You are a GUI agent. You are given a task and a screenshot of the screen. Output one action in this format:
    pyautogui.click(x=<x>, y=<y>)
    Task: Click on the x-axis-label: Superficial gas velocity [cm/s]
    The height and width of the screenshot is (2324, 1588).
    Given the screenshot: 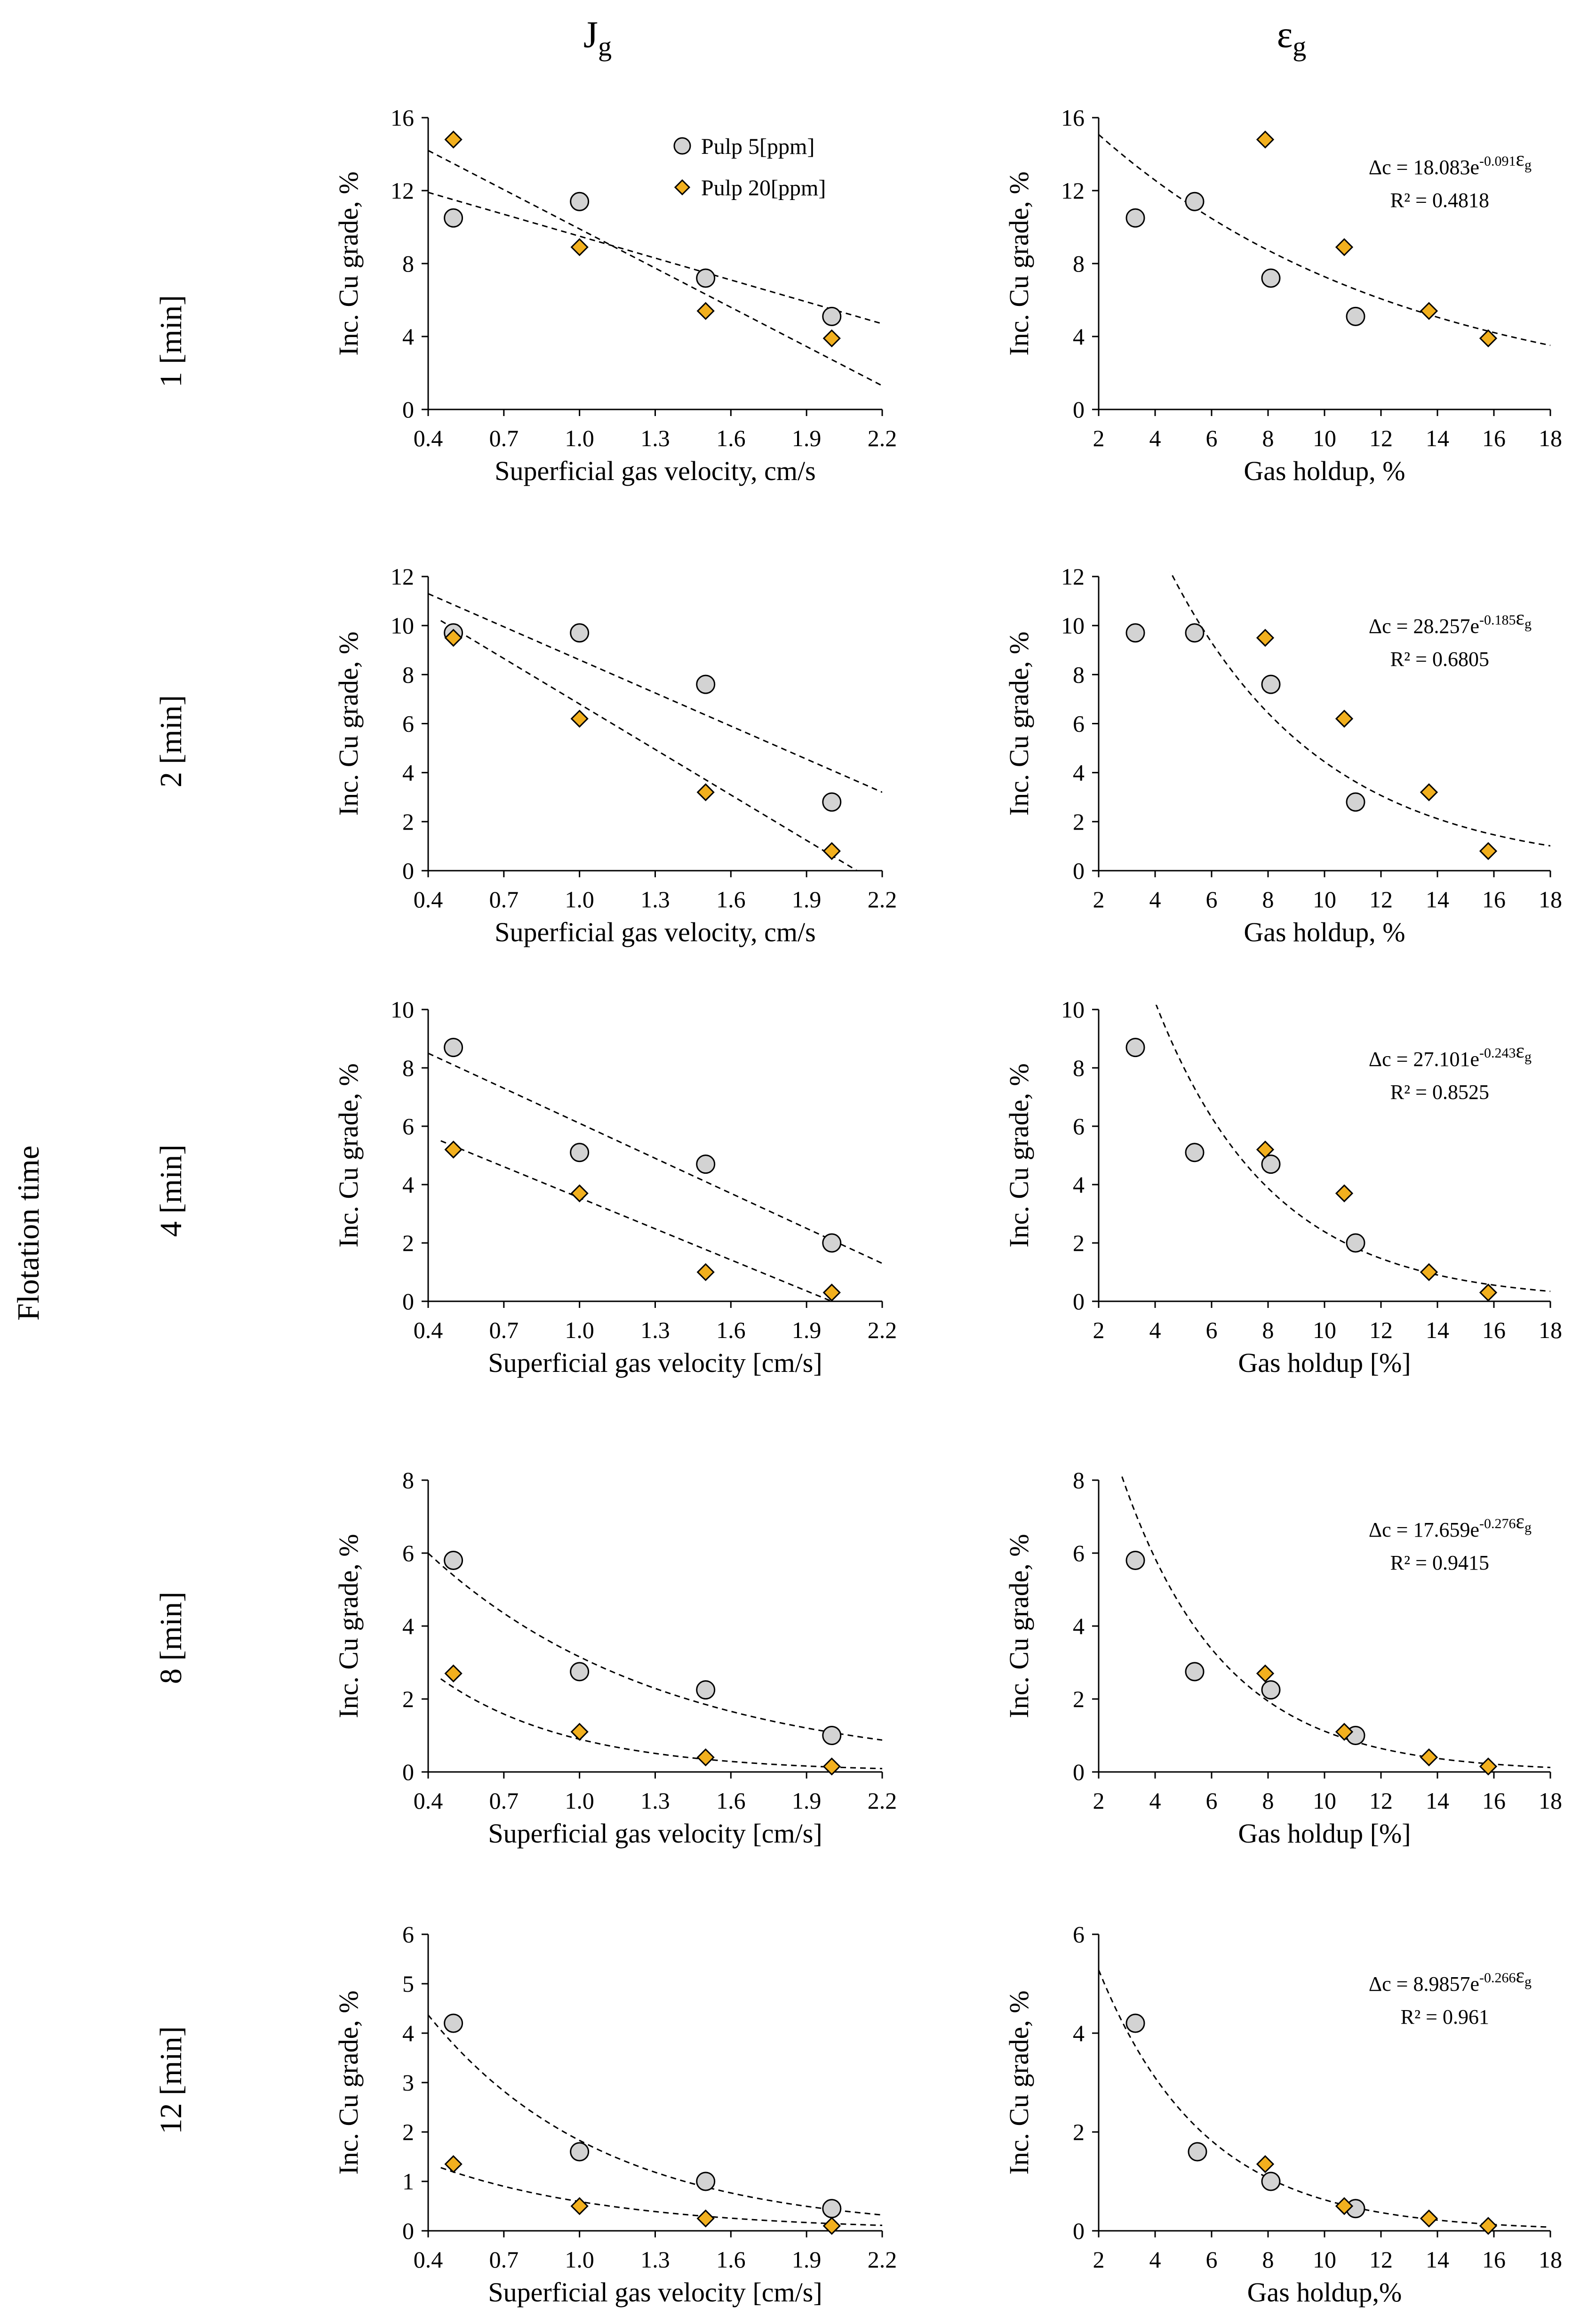 What is the action you would take?
    pyautogui.click(x=655, y=1834)
    